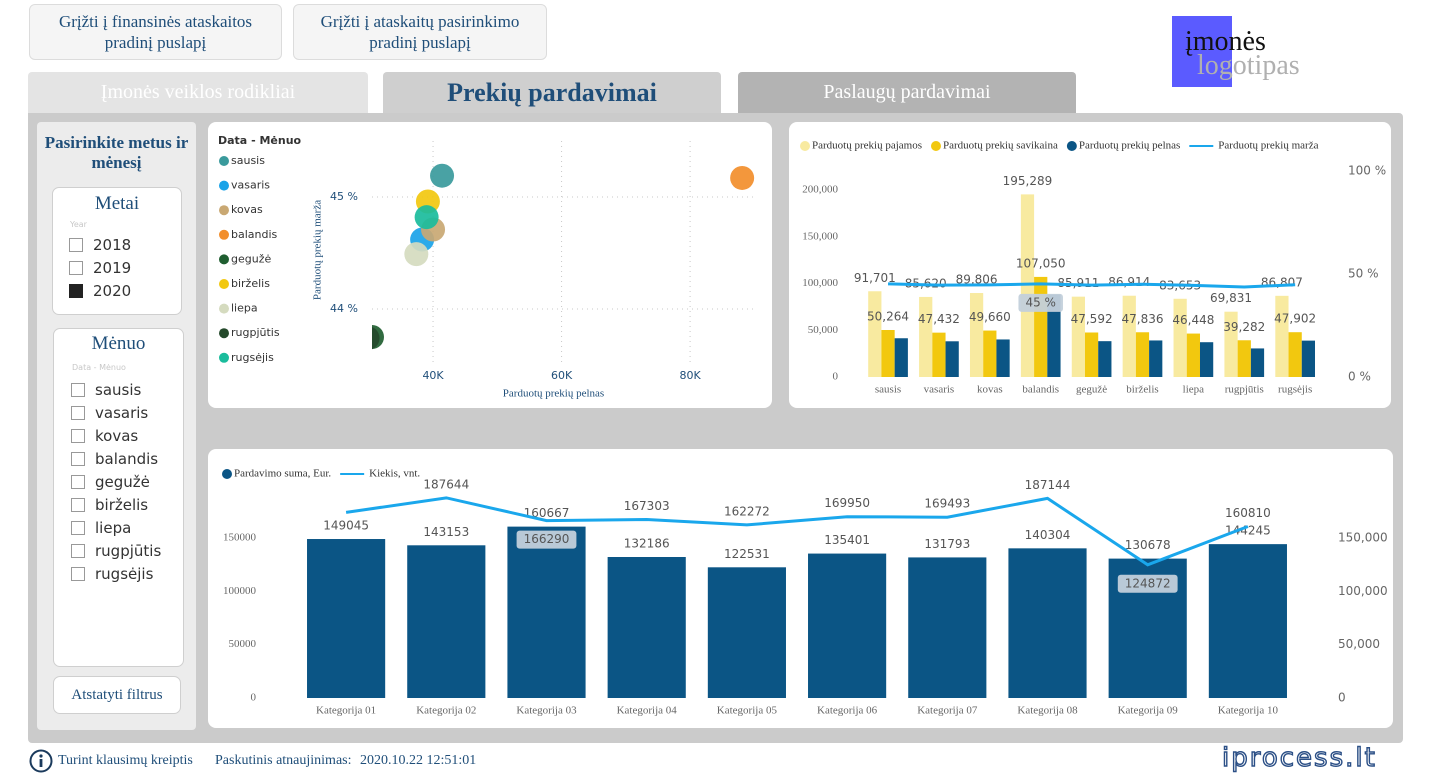 The height and width of the screenshot is (781, 1435). Describe the element at coordinates (690, 375) in the screenshot. I see `x-tick-label: 80K` at that location.